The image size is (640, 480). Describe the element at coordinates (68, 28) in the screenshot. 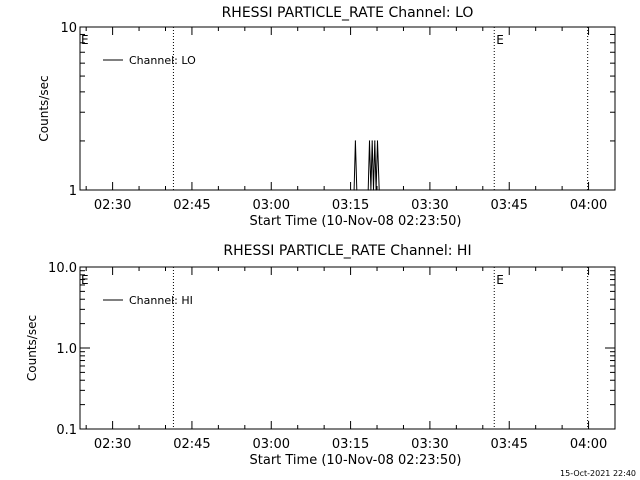

I see `y-tick-label: 10` at that location.